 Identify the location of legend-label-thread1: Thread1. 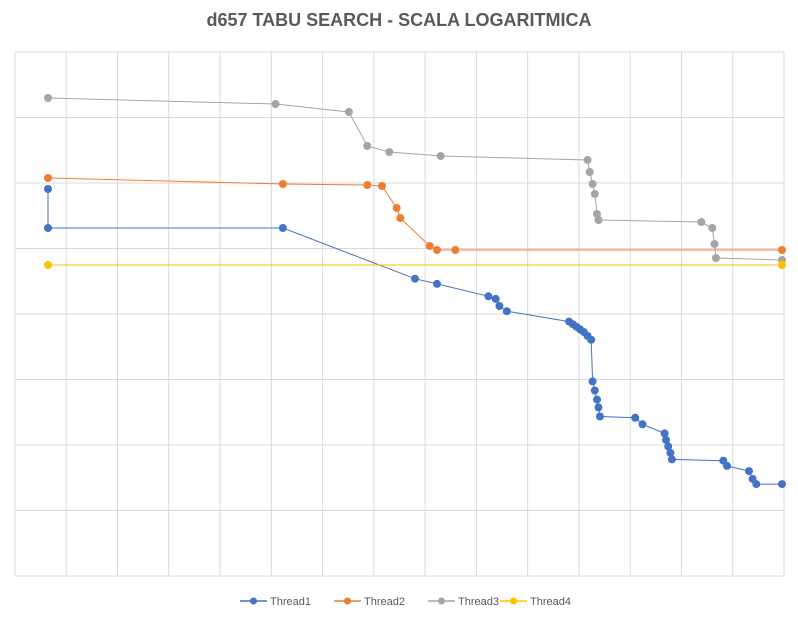
(290, 602).